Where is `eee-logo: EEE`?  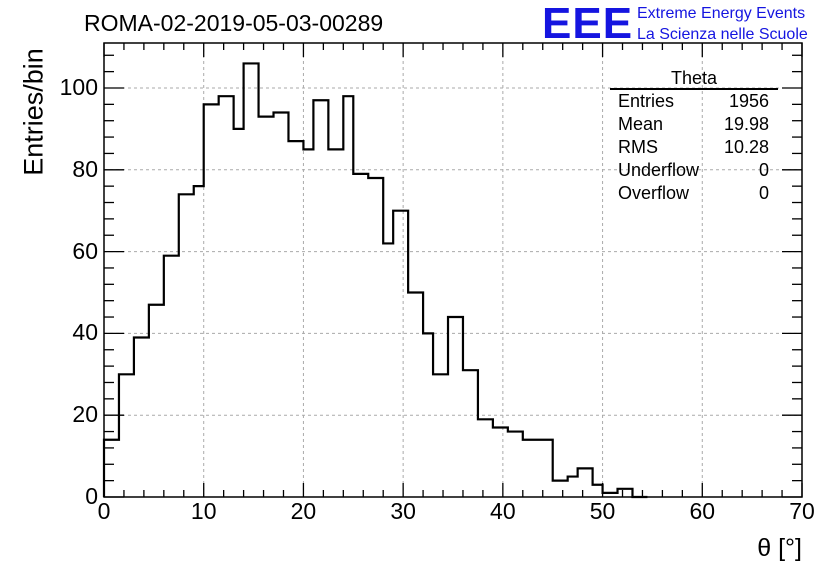 eee-logo: EEE is located at coordinates (588, 24).